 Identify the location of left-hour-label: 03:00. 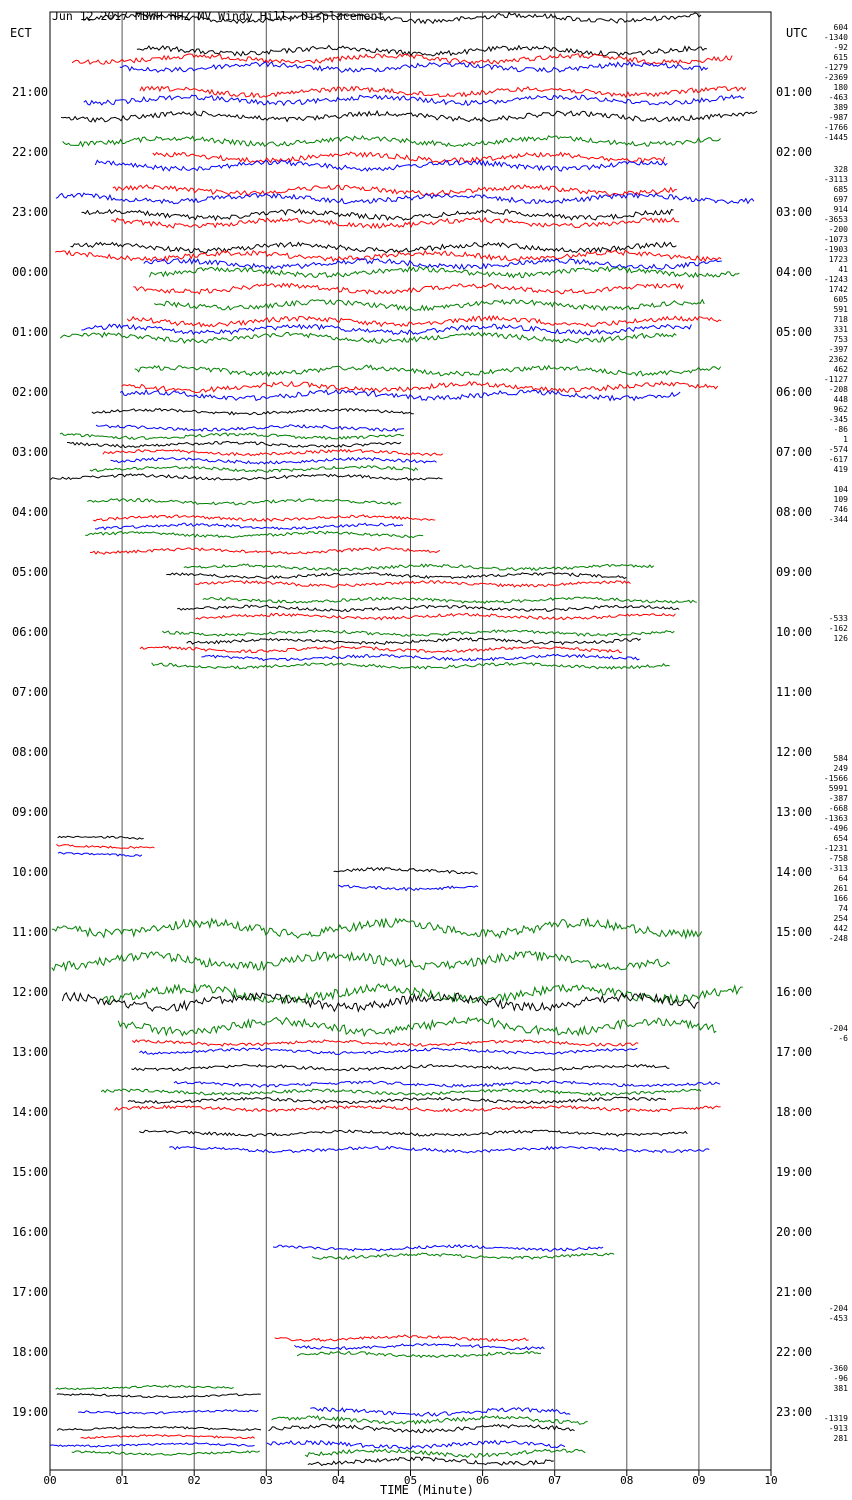
(30, 452).